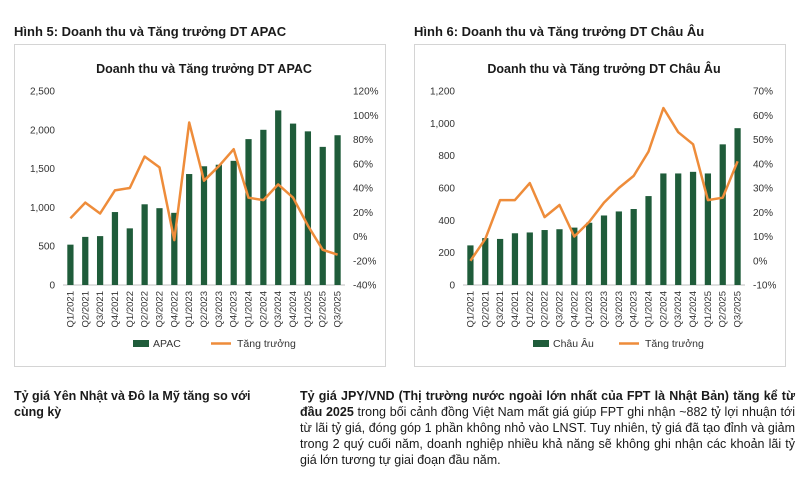  What do you see at coordinates (530, 309) in the screenshot?
I see `europe-x-tick-label: Q1/2022` at bounding box center [530, 309].